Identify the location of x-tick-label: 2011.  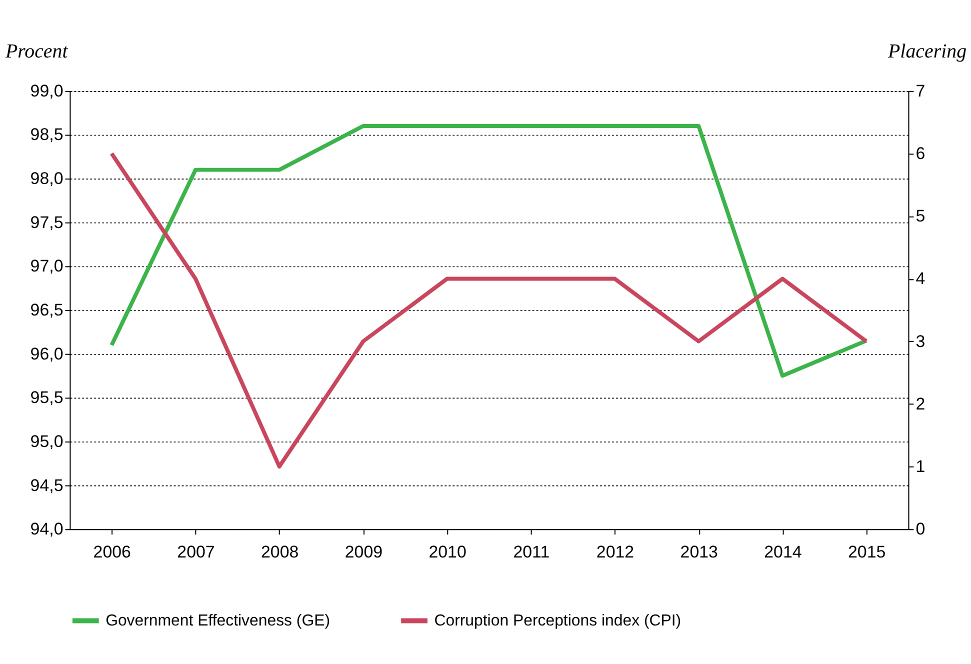
(531, 552).